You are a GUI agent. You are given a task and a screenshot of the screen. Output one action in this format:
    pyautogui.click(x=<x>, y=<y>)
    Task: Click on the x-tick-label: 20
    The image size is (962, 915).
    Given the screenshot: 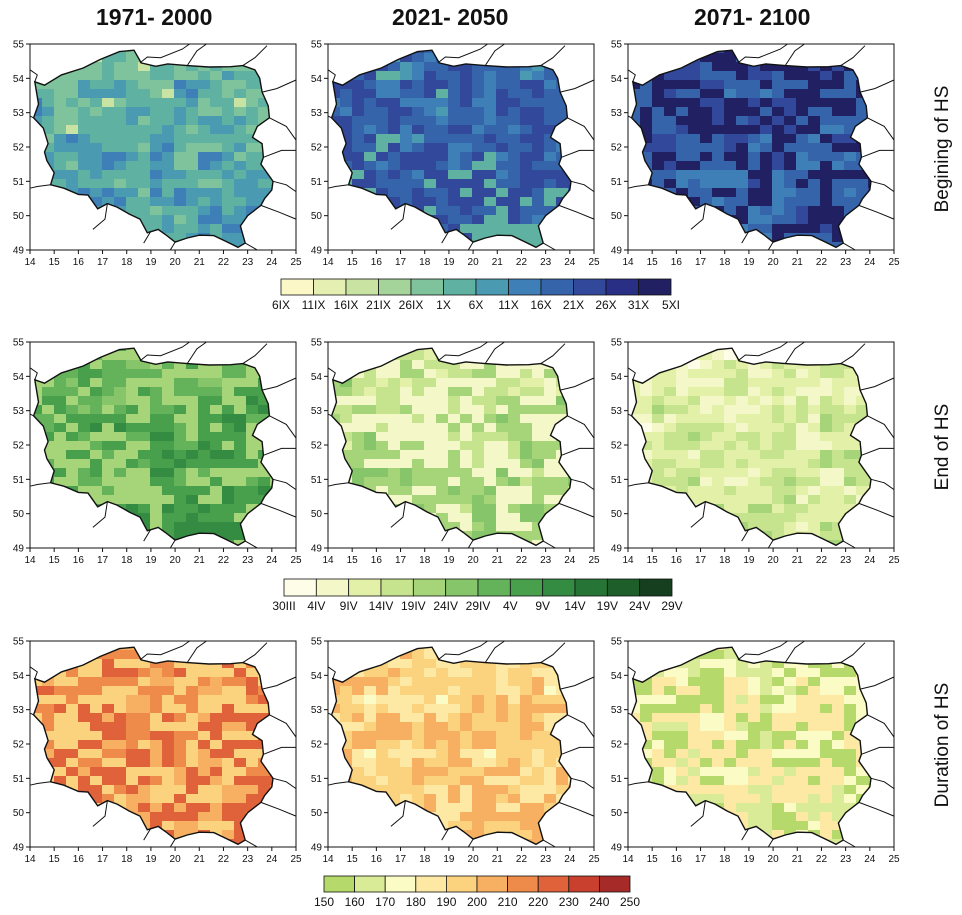 What is the action you would take?
    pyautogui.click(x=474, y=560)
    